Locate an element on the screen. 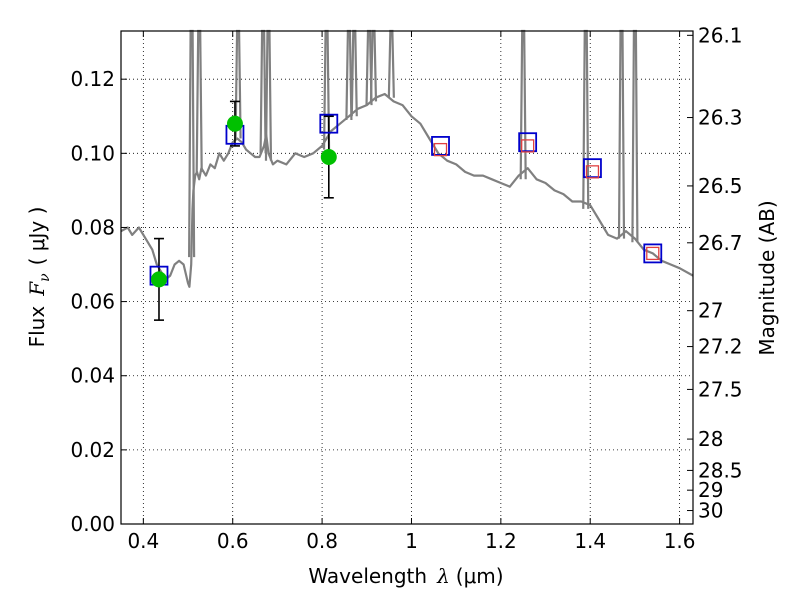 The height and width of the screenshot is (600, 800). magnitude-tick-label: 27.2 is located at coordinates (720, 347).